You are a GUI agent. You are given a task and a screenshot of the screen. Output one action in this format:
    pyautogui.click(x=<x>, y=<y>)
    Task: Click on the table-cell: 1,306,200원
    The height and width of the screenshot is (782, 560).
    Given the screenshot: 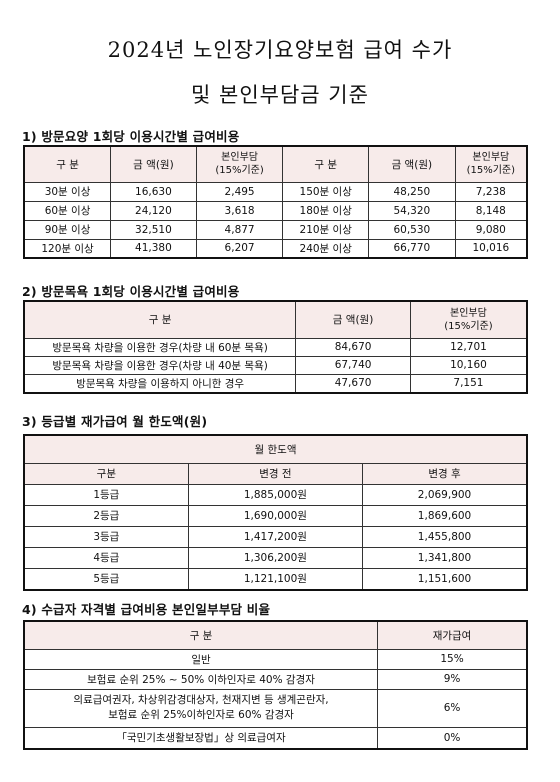 What is the action you would take?
    pyautogui.click(x=275, y=557)
    